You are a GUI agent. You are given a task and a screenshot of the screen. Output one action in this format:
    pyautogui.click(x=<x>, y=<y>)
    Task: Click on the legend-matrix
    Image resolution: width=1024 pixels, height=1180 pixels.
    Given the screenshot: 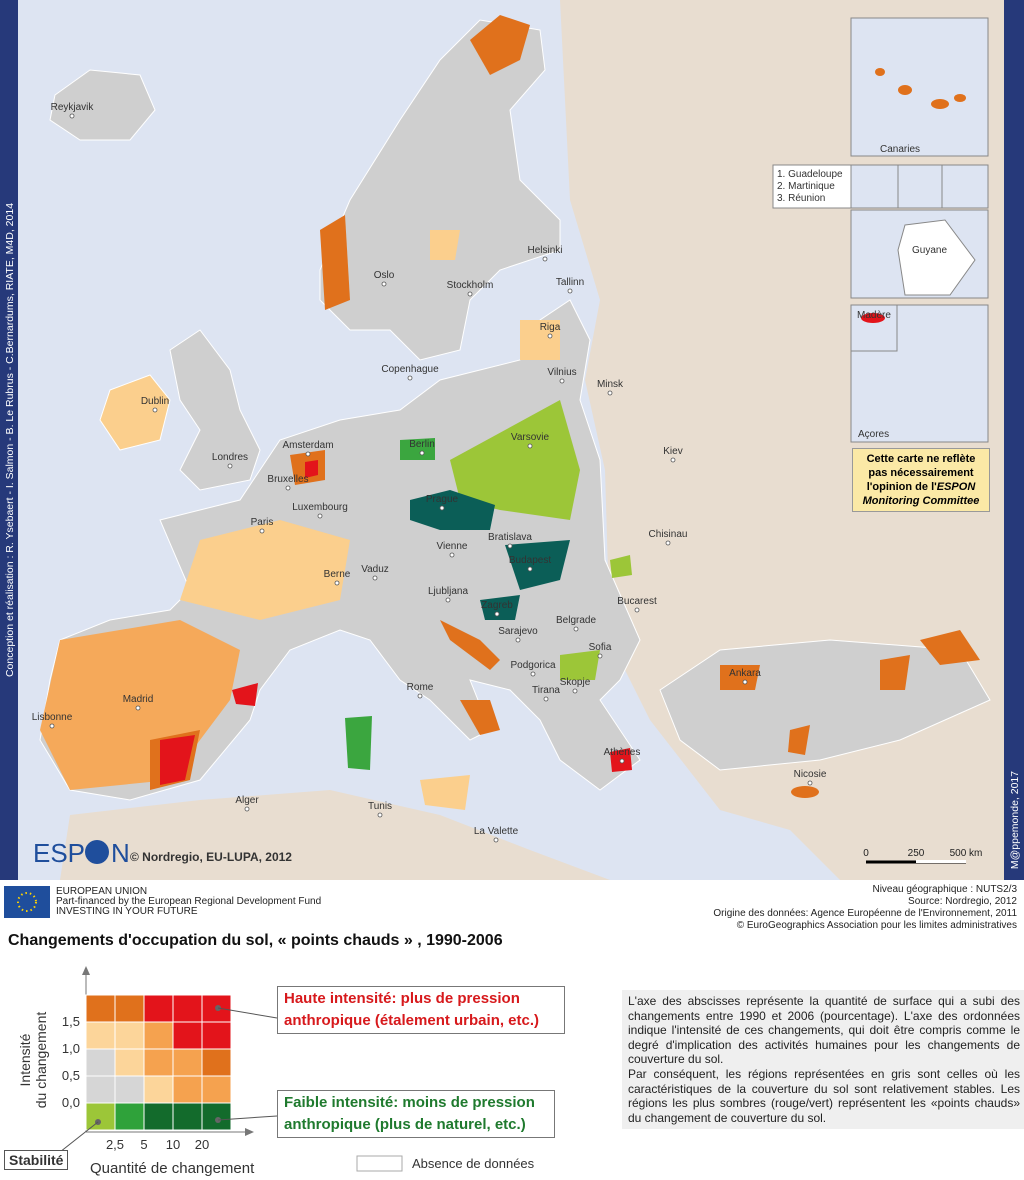 What is the action you would take?
    pyautogui.click(x=158, y=1062)
    